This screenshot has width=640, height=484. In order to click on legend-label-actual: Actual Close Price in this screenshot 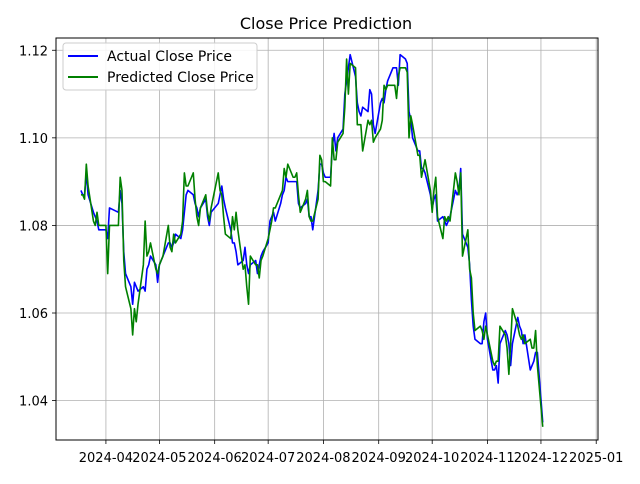, I will do `click(169, 57)`.